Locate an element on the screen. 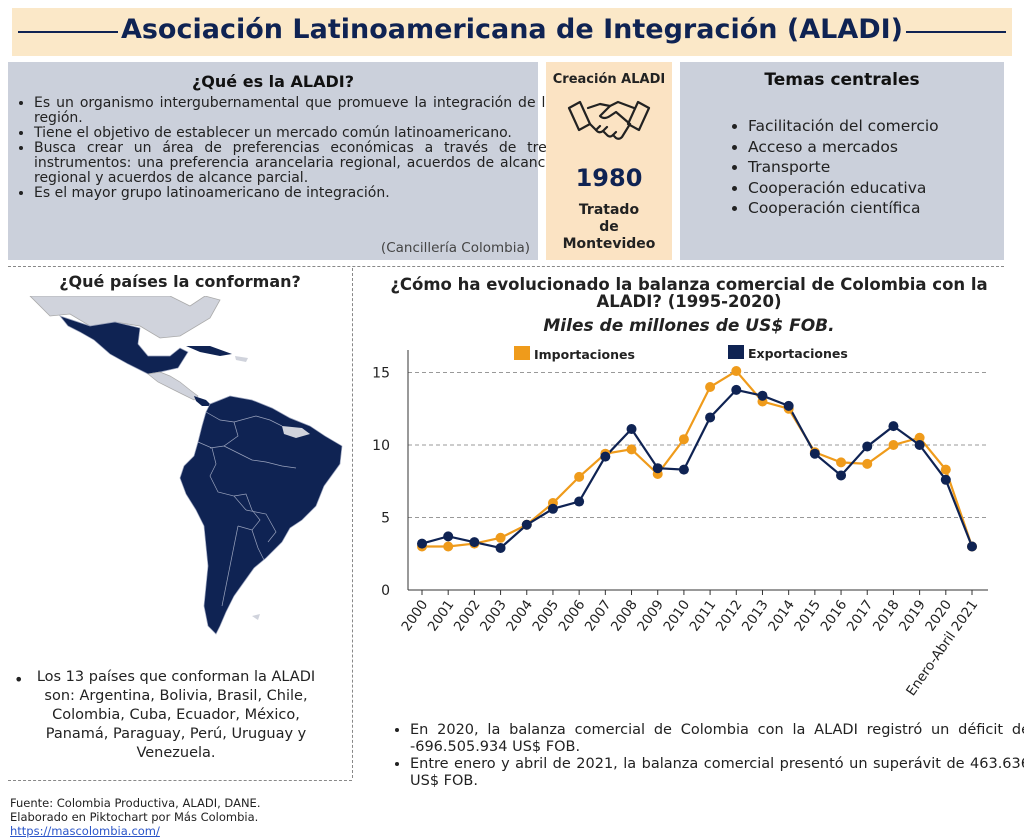 Image resolution: width=1024 pixels, height=840 pixels. y-tick-label: 5 is located at coordinates (385, 519).